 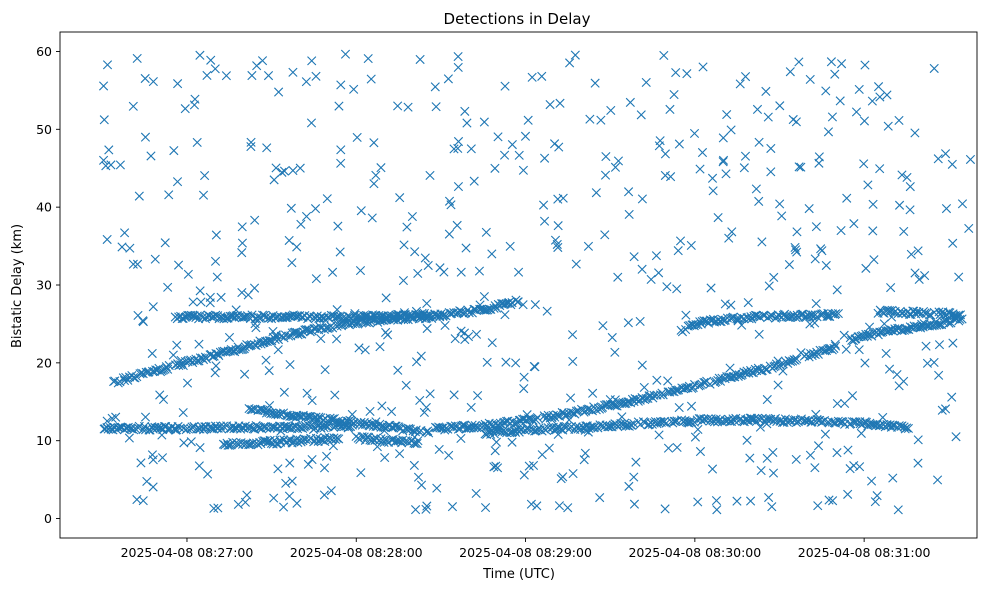 What do you see at coordinates (218, 508) in the screenshot?
I see `data-point-1902` at bounding box center [218, 508].